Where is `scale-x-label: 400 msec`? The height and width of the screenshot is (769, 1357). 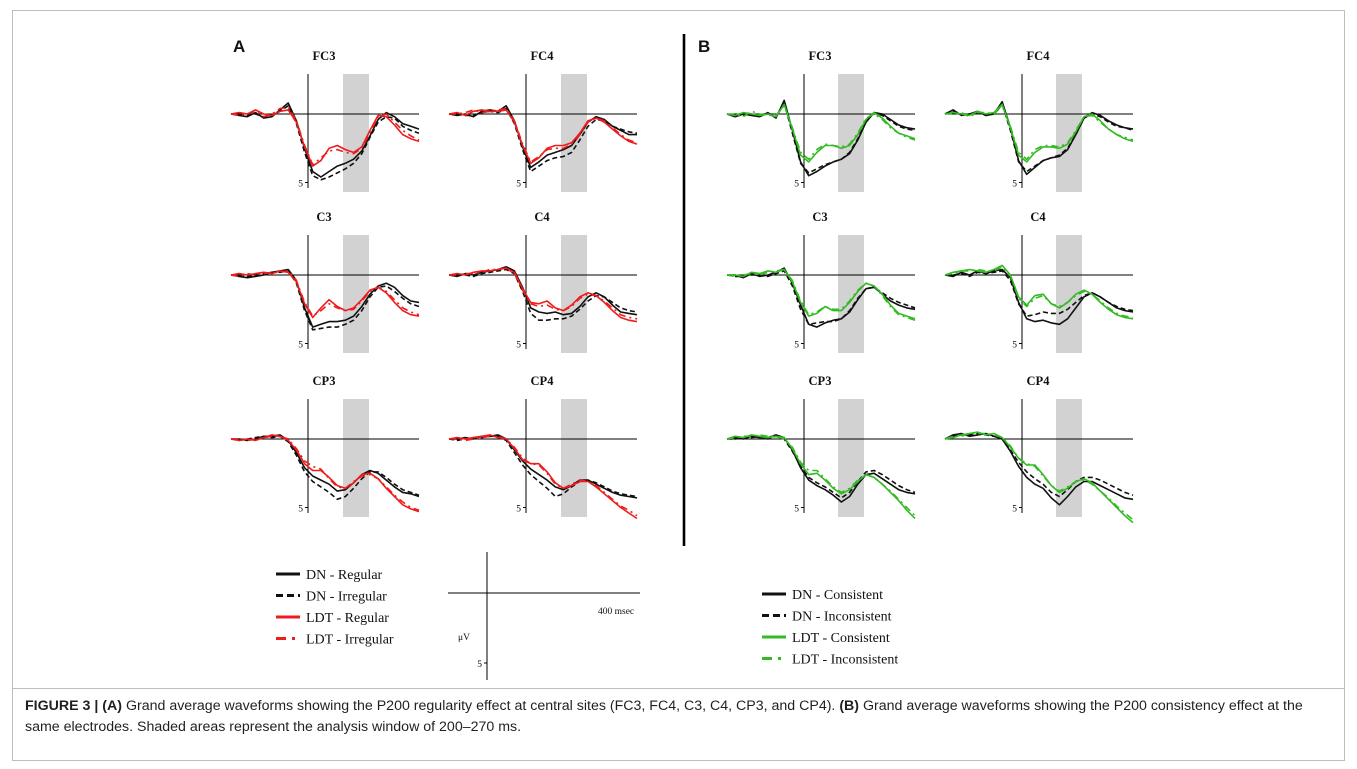
scale-x-label: 400 msec is located at coordinates (616, 612).